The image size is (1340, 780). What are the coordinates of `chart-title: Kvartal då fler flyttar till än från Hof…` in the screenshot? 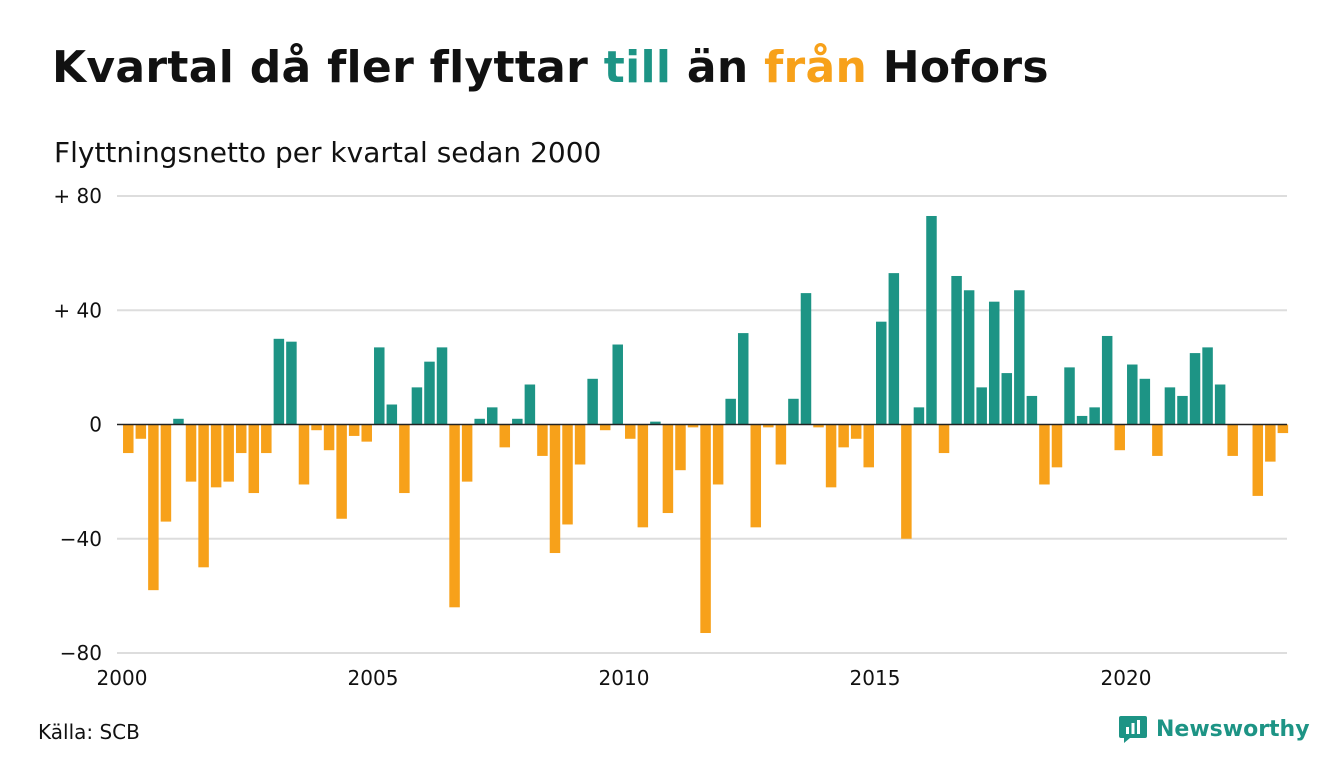 It's located at (550, 67).